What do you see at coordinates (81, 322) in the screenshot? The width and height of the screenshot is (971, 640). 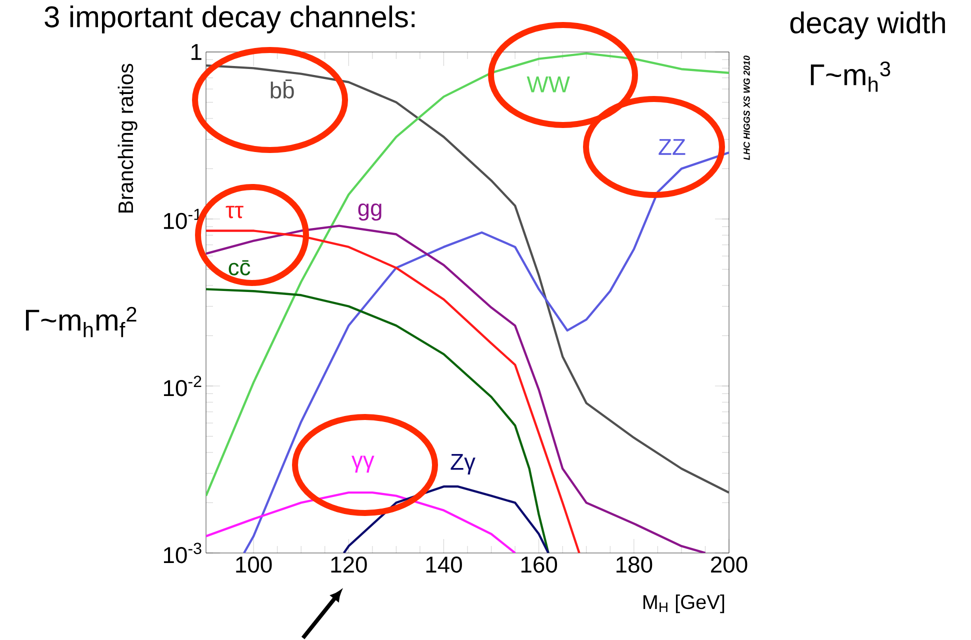 I see `text: Γ~m$_{h}$m$_{f}$2` at bounding box center [81, 322].